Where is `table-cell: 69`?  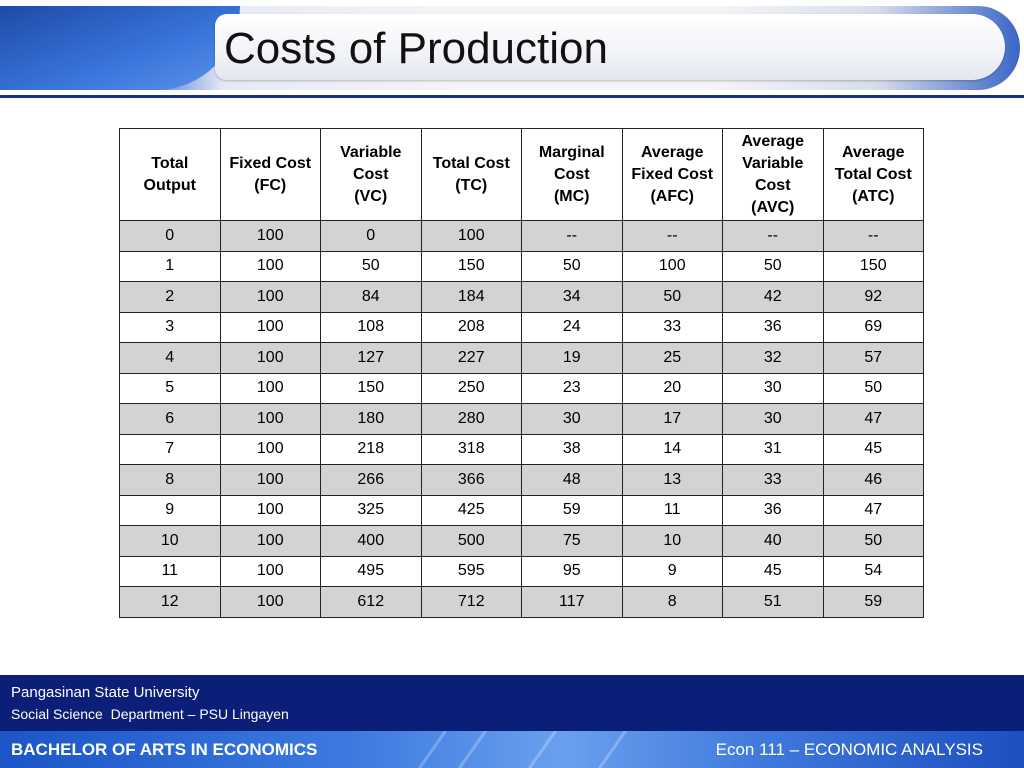
table-cell: 69 is located at coordinates (873, 327).